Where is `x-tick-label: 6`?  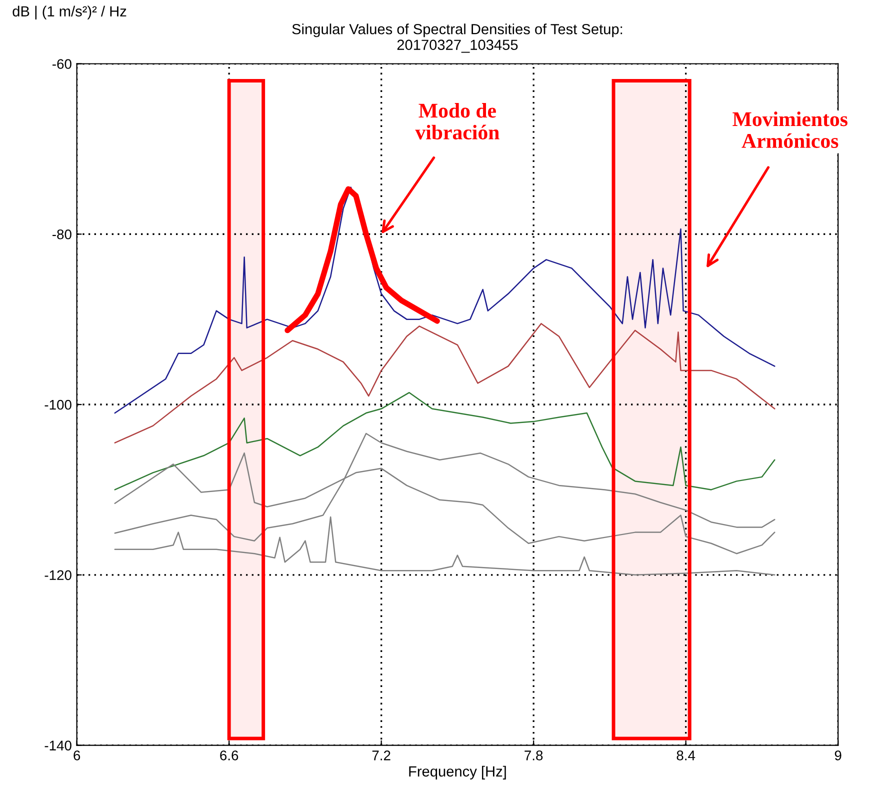
x-tick-label: 6 is located at coordinates (77, 755).